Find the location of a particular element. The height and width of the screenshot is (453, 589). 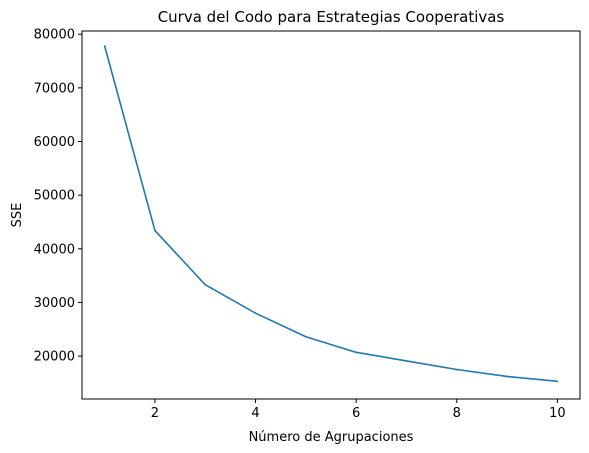

y-axis-label: SSE is located at coordinates (17, 215).